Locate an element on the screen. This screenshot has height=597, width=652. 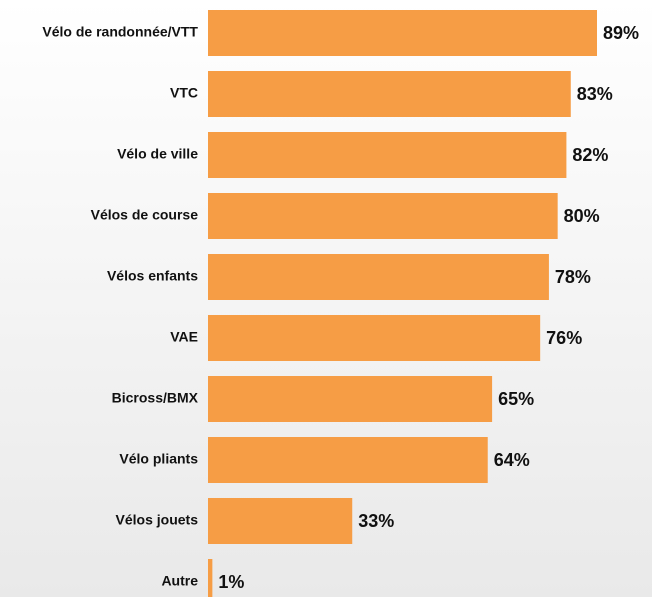
value-label: 76% is located at coordinates (564, 338).